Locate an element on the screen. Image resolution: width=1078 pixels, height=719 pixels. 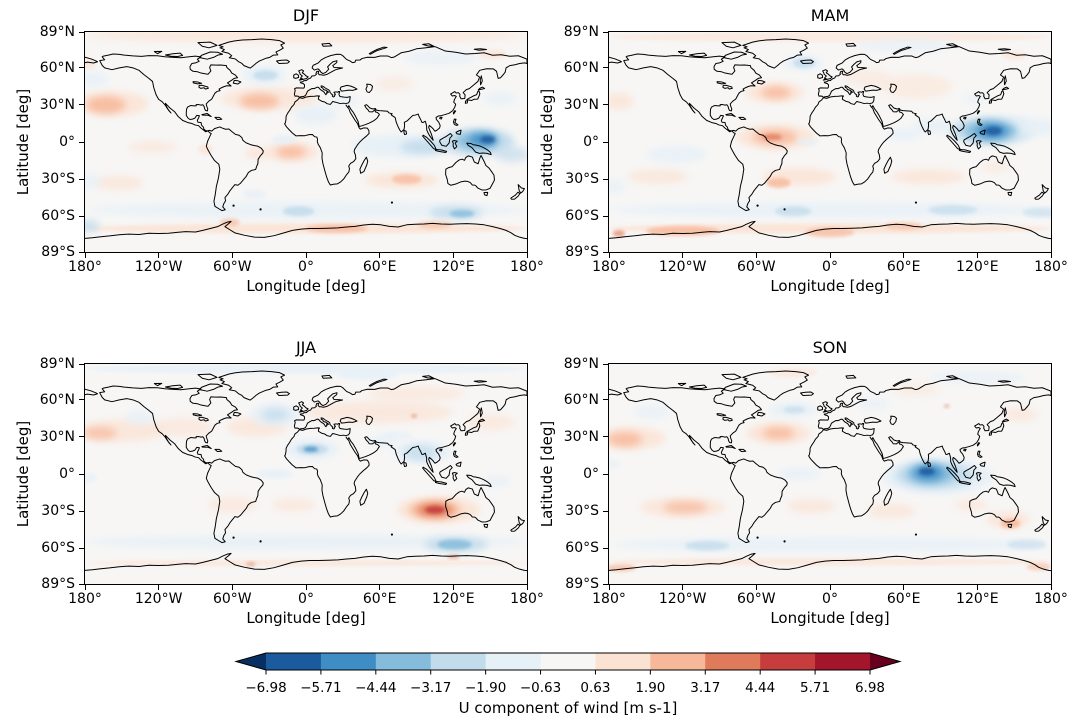
panel-title: DJF is located at coordinates (306, 15).